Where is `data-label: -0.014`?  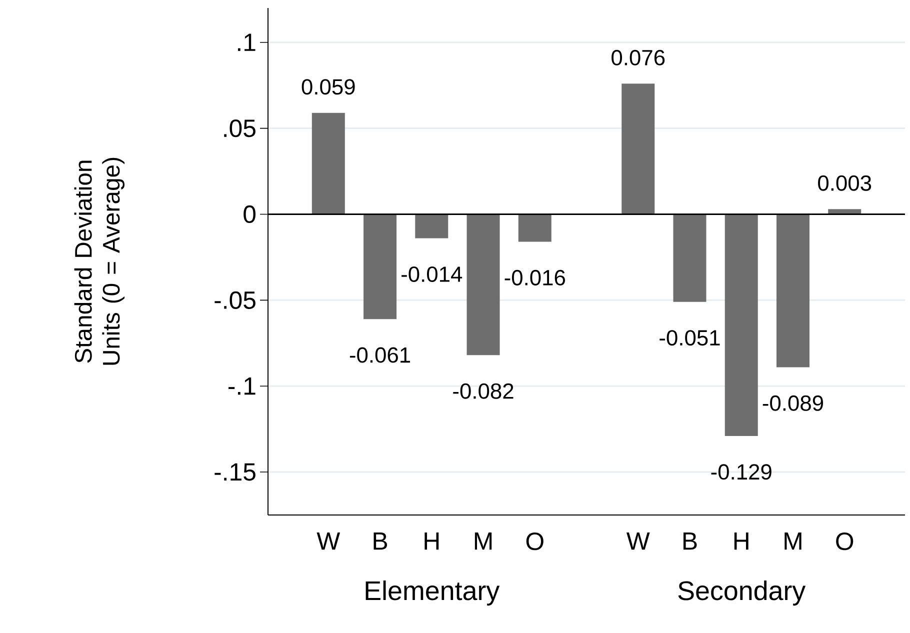
data-label: -0.014 is located at coordinates (432, 274).